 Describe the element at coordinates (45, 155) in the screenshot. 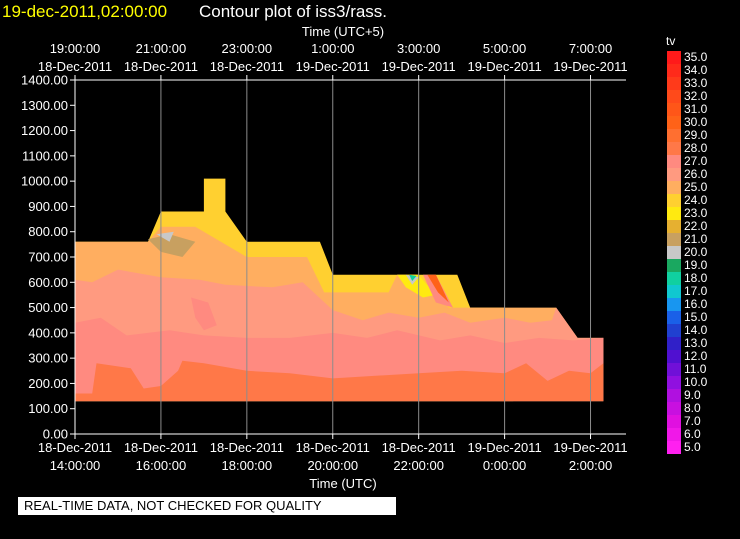

I see `y-tick-label-11: 1100.00` at that location.